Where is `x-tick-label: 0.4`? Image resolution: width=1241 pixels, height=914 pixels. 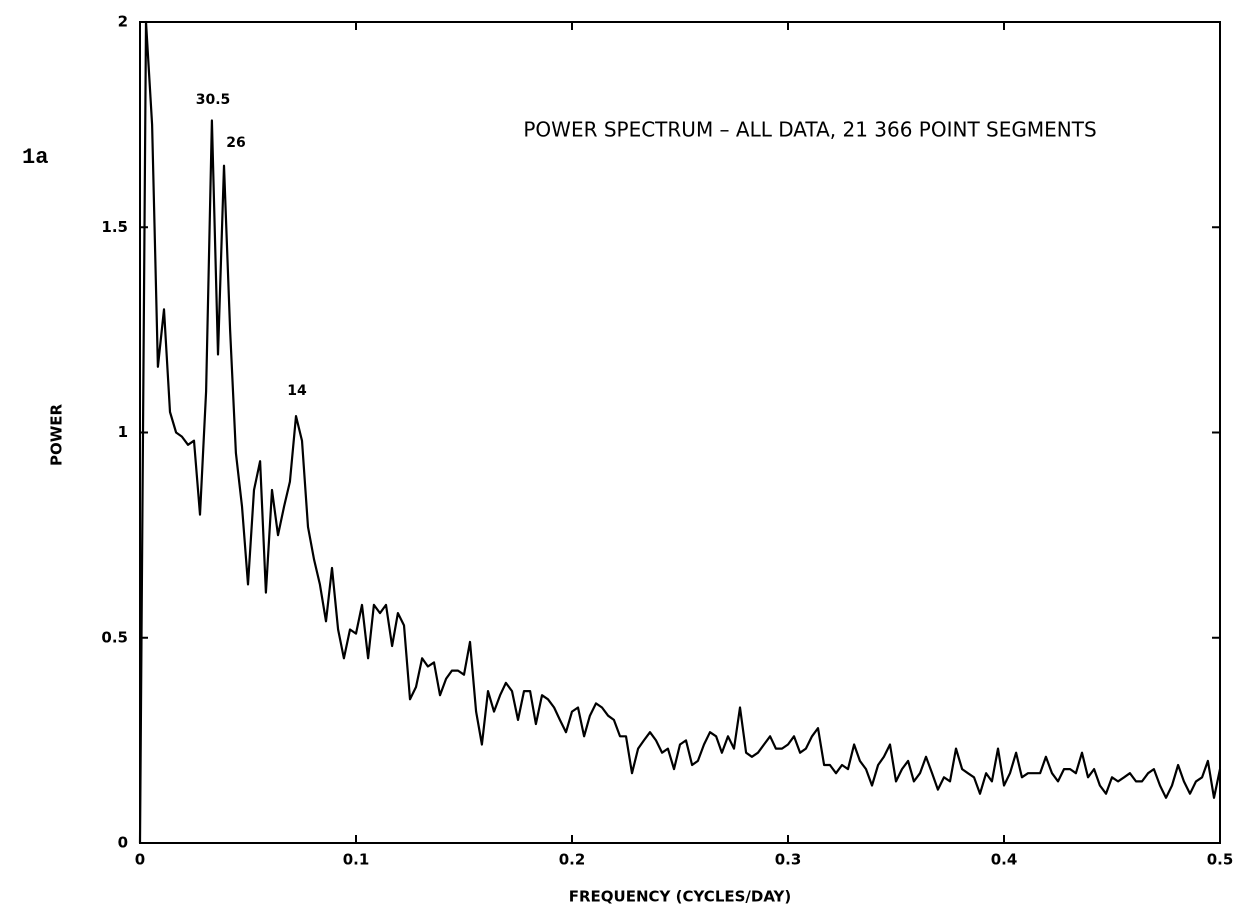 x-tick-label: 0.4 is located at coordinates (1004, 860).